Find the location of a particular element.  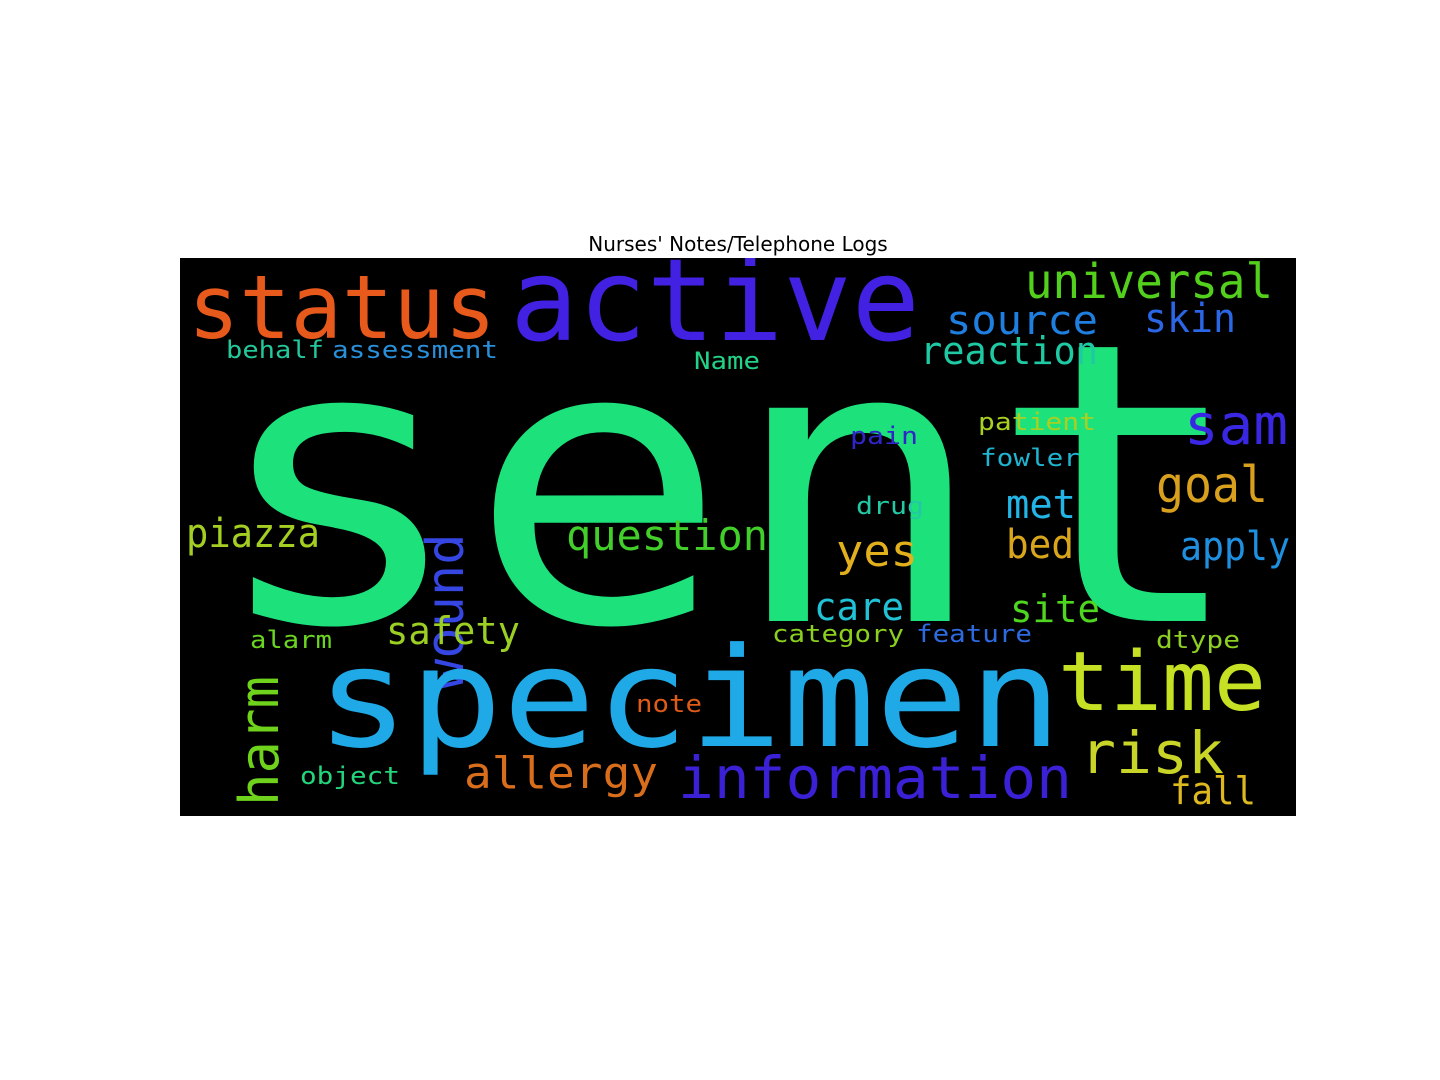

word-safety: safety is located at coordinates (453, 631).